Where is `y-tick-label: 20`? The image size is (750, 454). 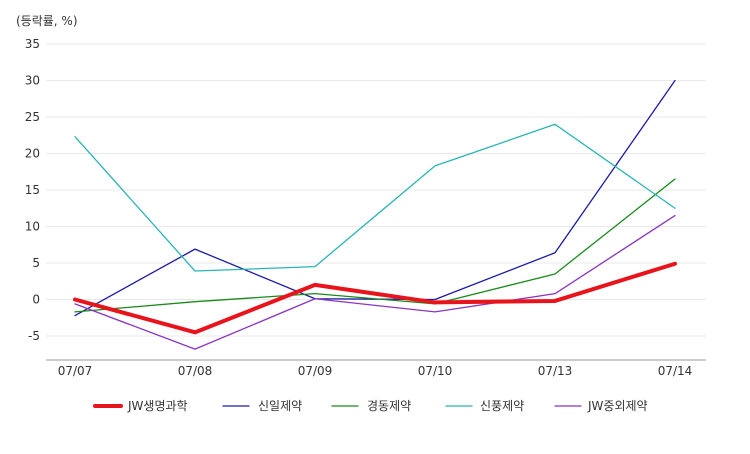
y-tick-label: 20 is located at coordinates (32, 154).